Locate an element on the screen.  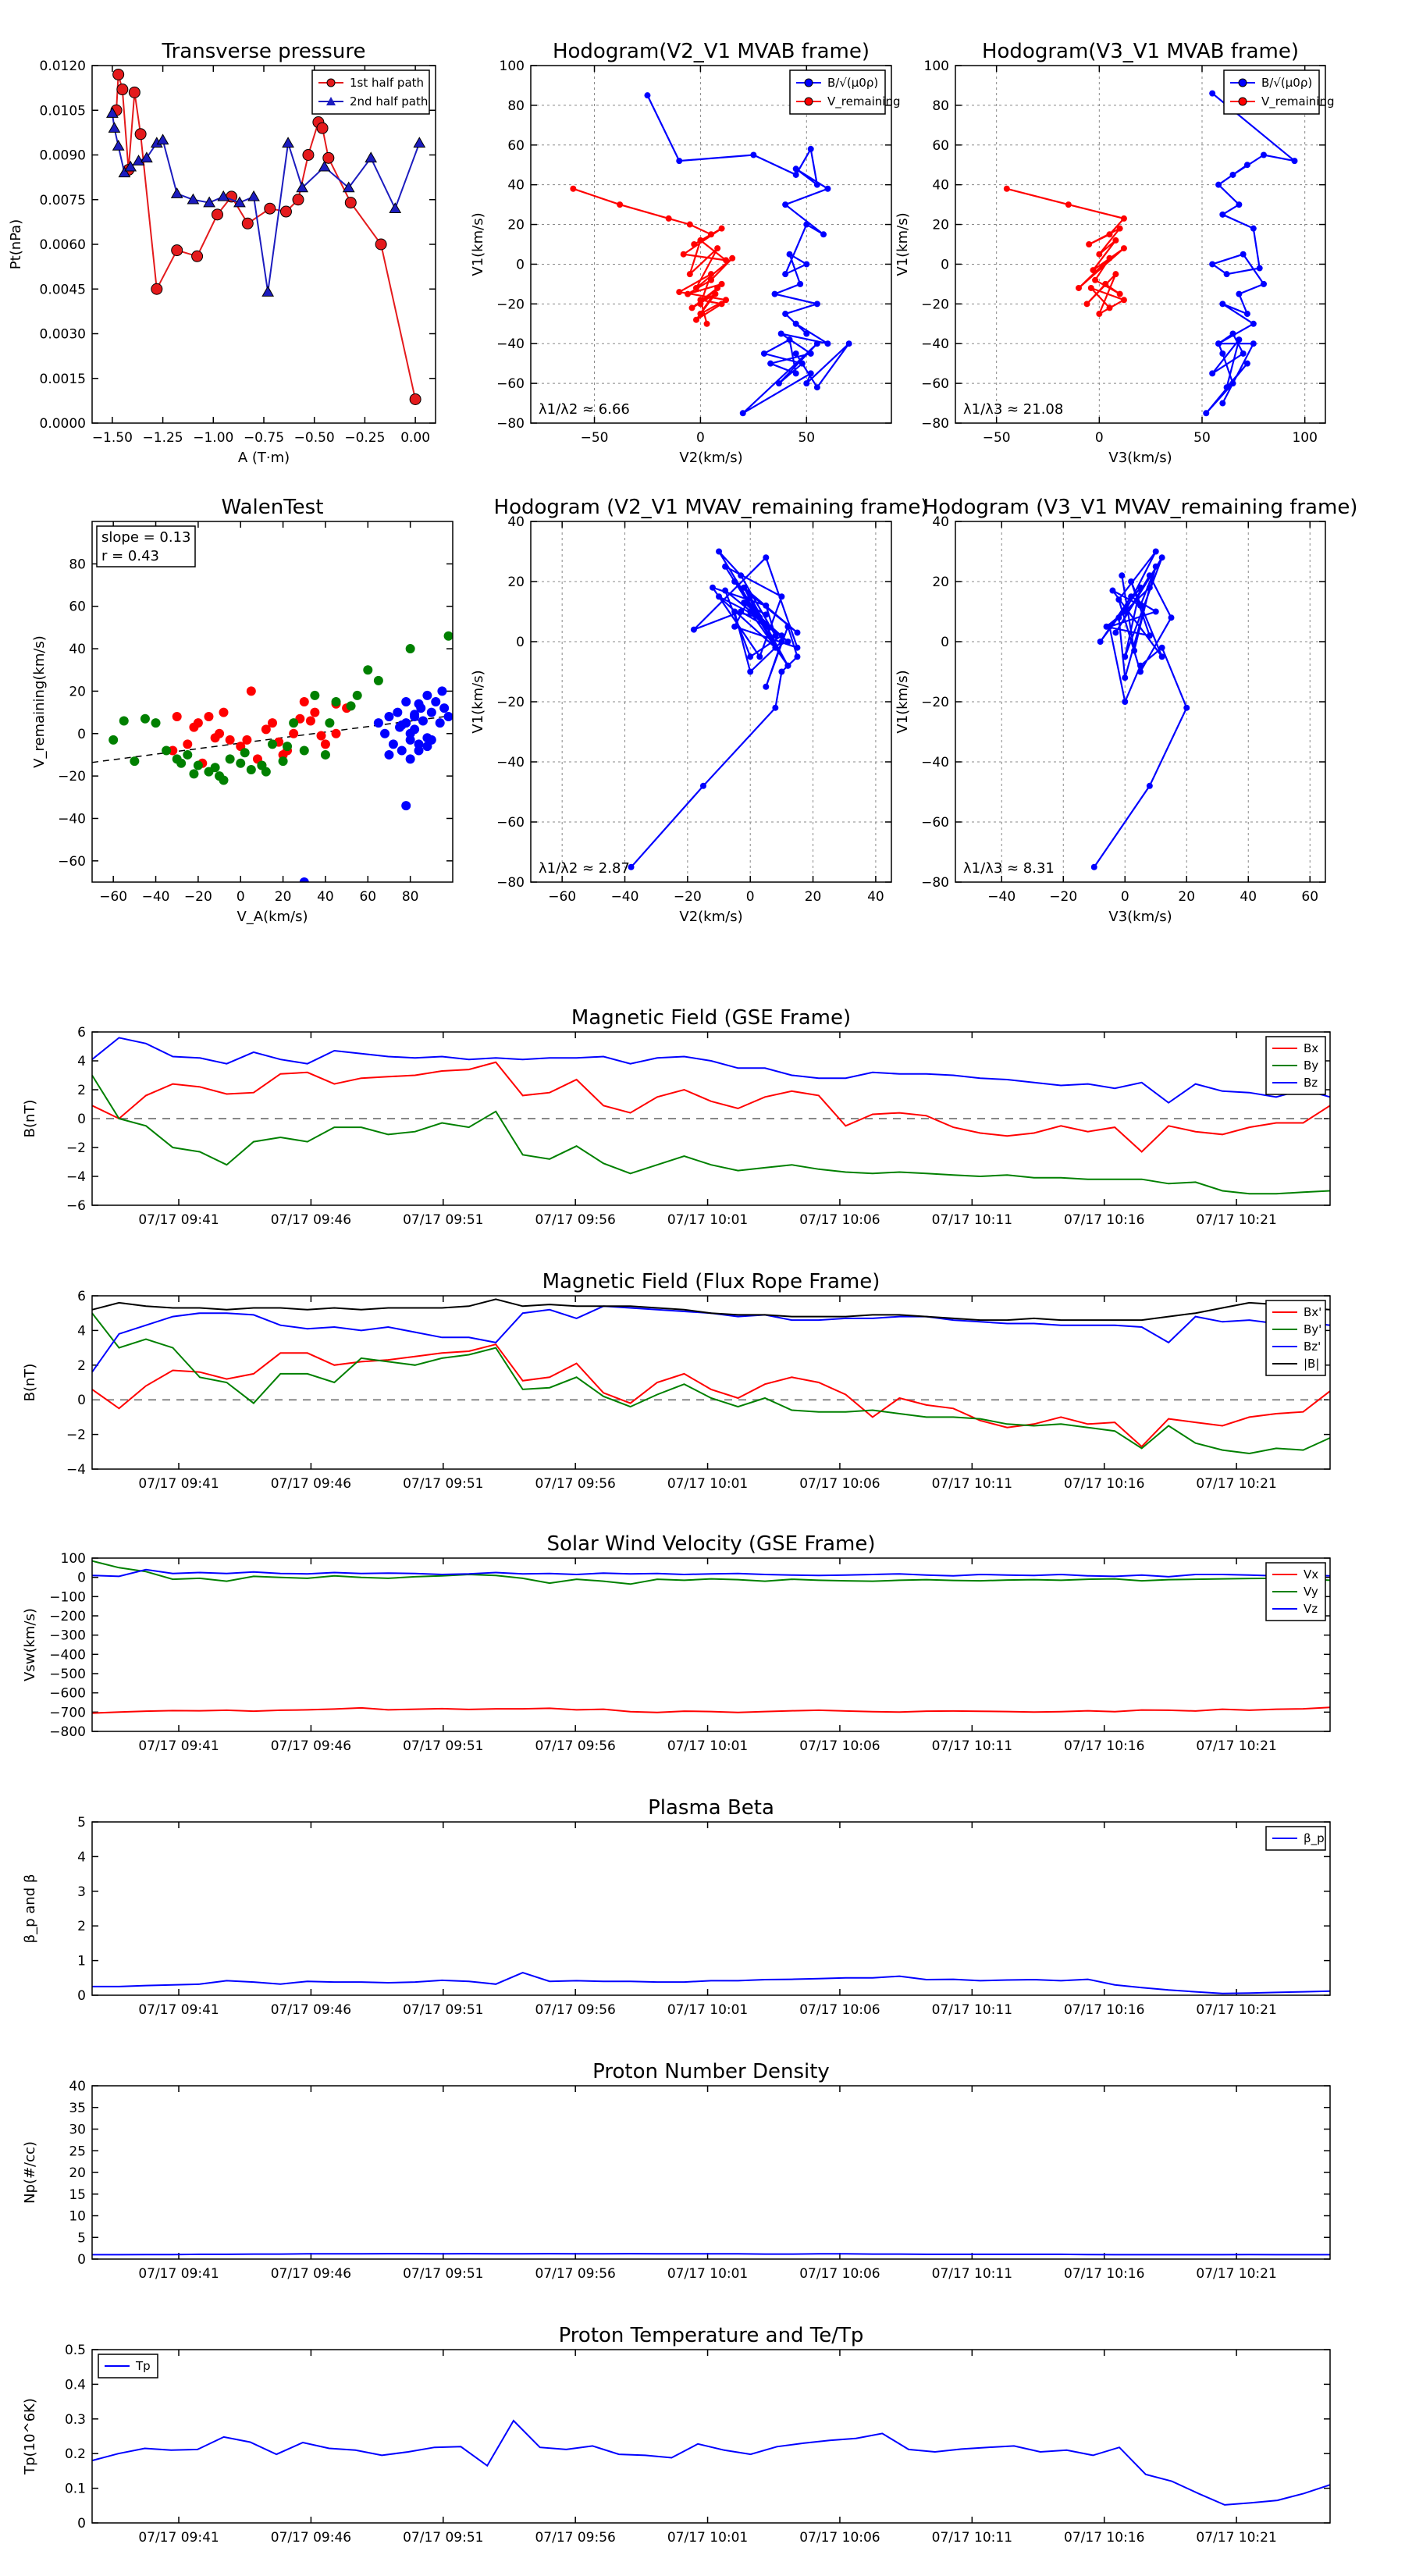
x-tick-label: 0.00 is located at coordinates (415, 438).